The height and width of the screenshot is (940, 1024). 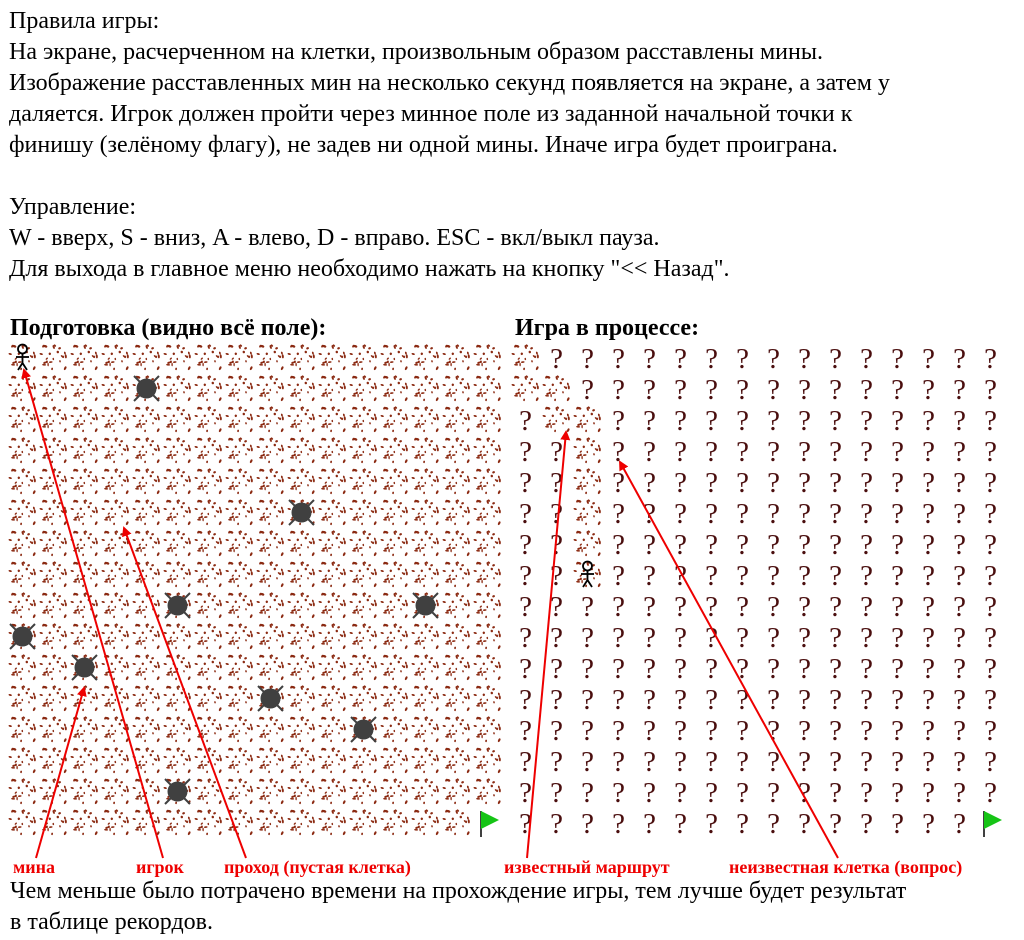 I want to click on preparation-heading: Подготовка (видно всё поле):, so click(x=168, y=328).